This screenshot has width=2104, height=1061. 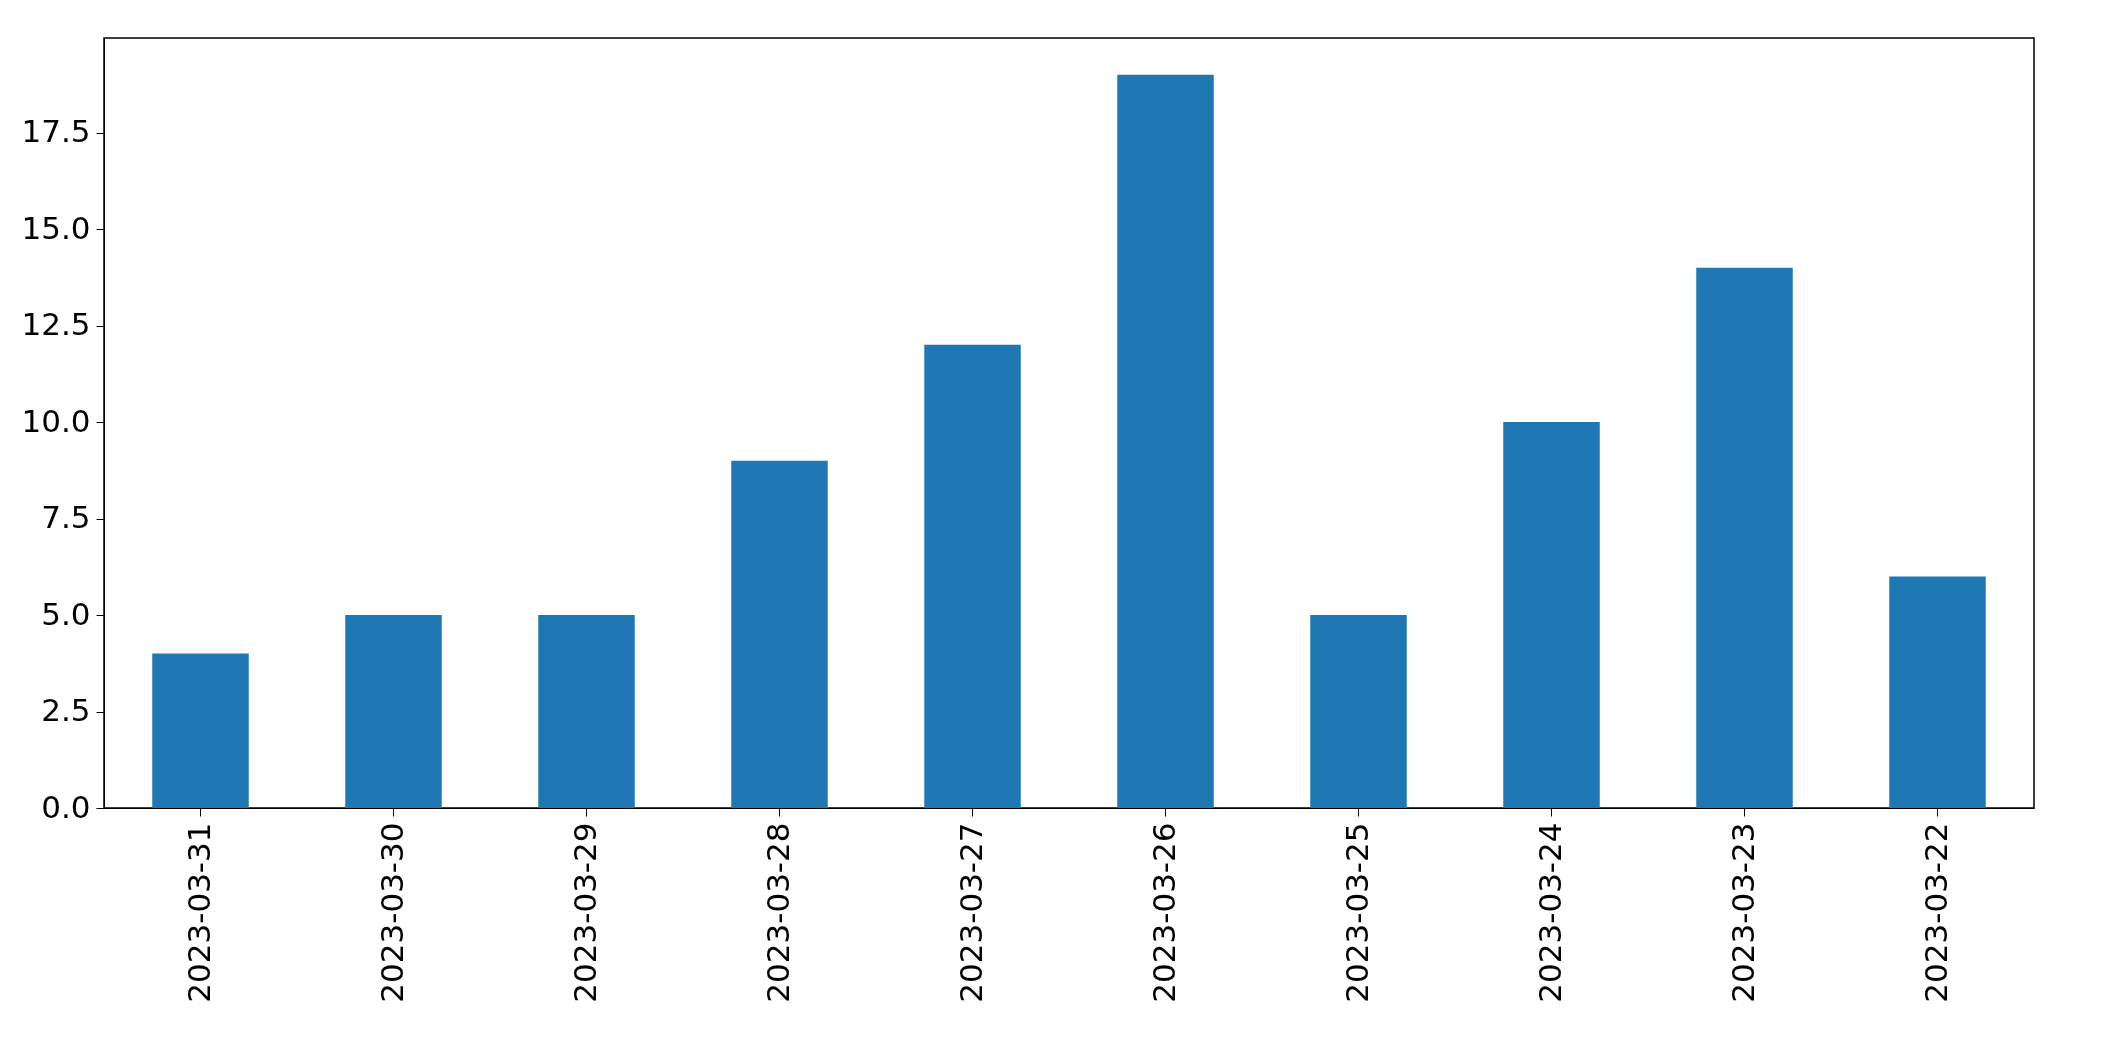 I want to click on x-tick-label: 2023-03-29, so click(x=584, y=912).